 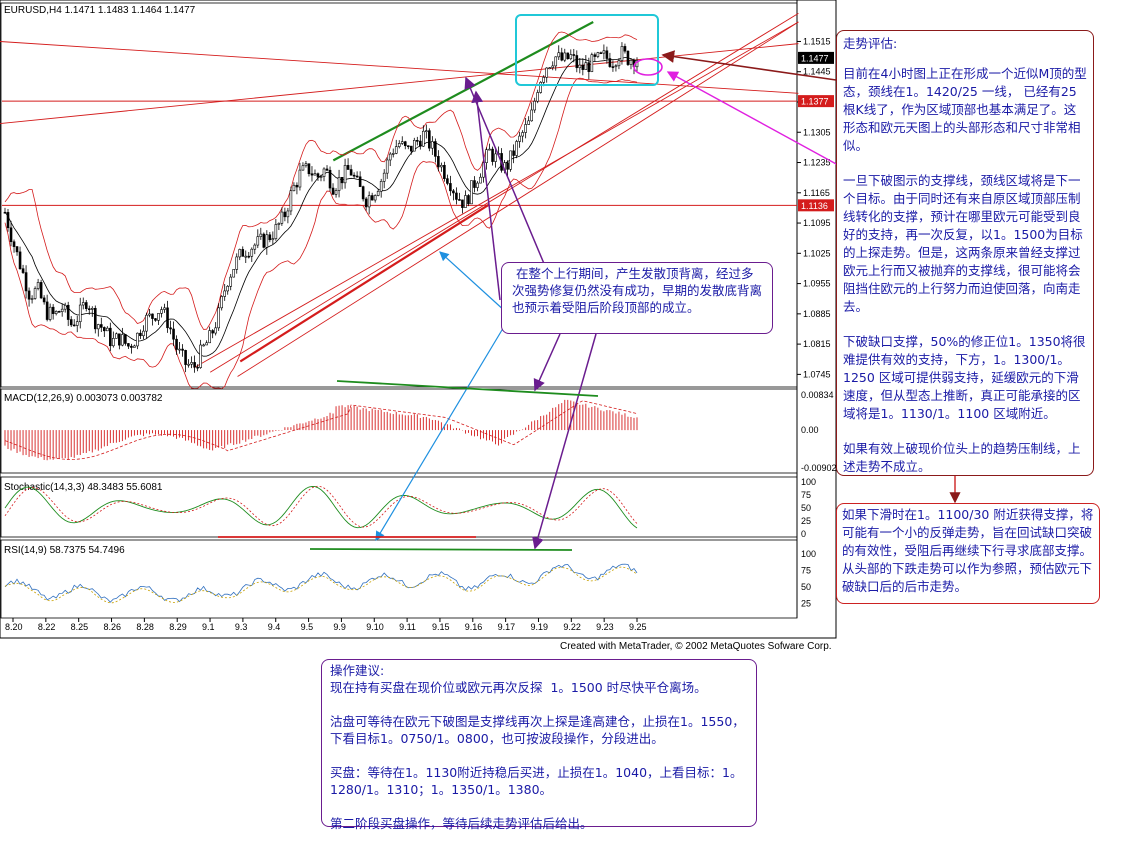 What do you see at coordinates (817, 253) in the screenshot?
I see `price-tick-label: 1.1025` at bounding box center [817, 253].